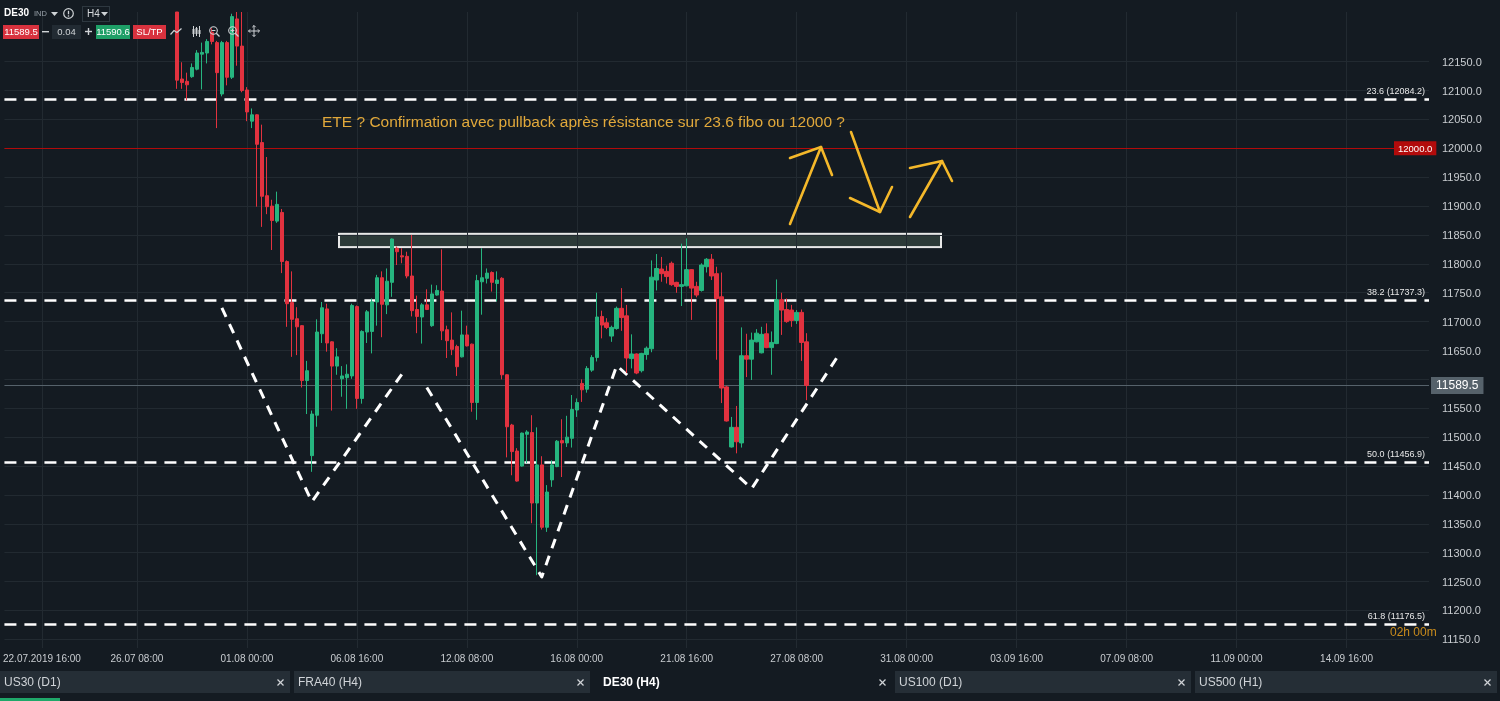 This screenshot has width=1500, height=701. Describe the element at coordinates (1396, 453) in the screenshot. I see `ref-line-label: 50.0 (11456.9)` at that location.